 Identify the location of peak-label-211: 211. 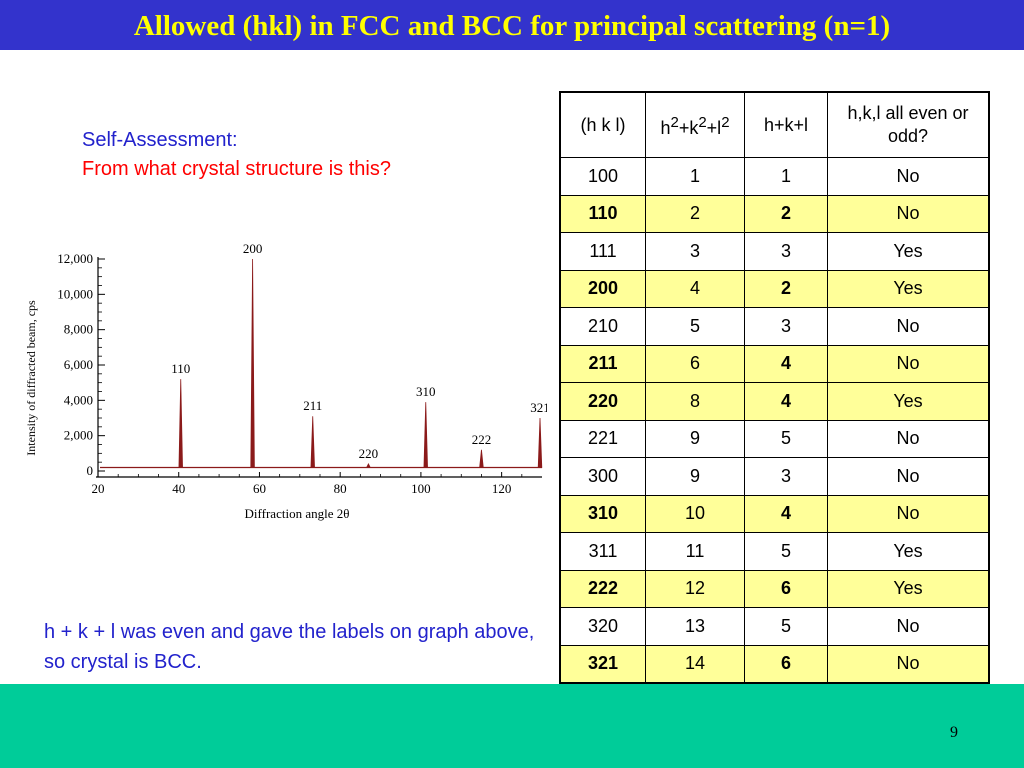
(312, 405).